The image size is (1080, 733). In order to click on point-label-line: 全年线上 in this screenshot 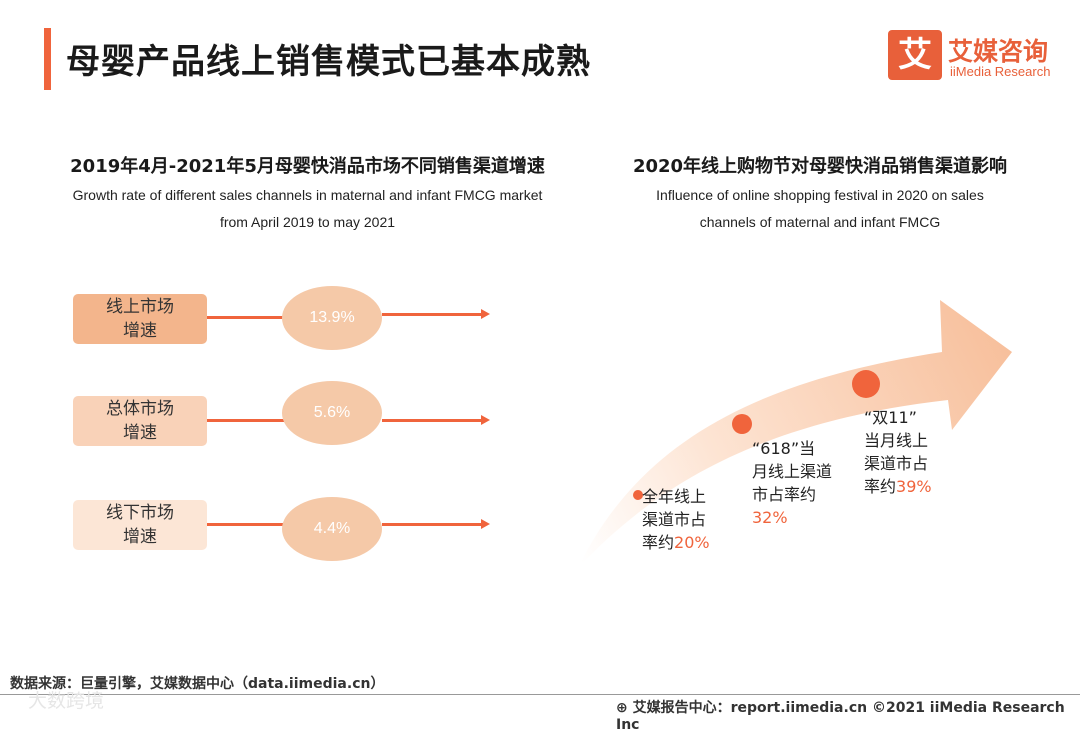, I will do `click(674, 496)`.